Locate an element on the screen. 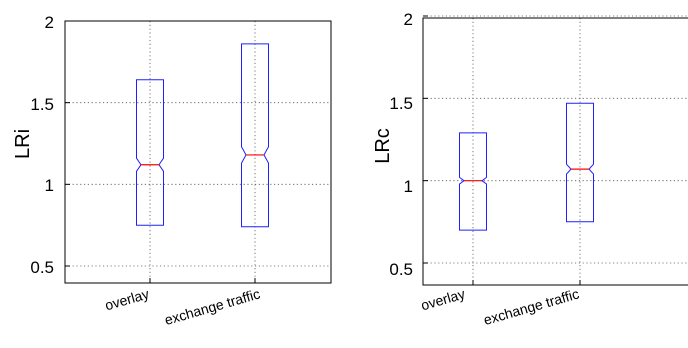 The image size is (688, 348). y-axis-label: LRc is located at coordinates (383, 146).